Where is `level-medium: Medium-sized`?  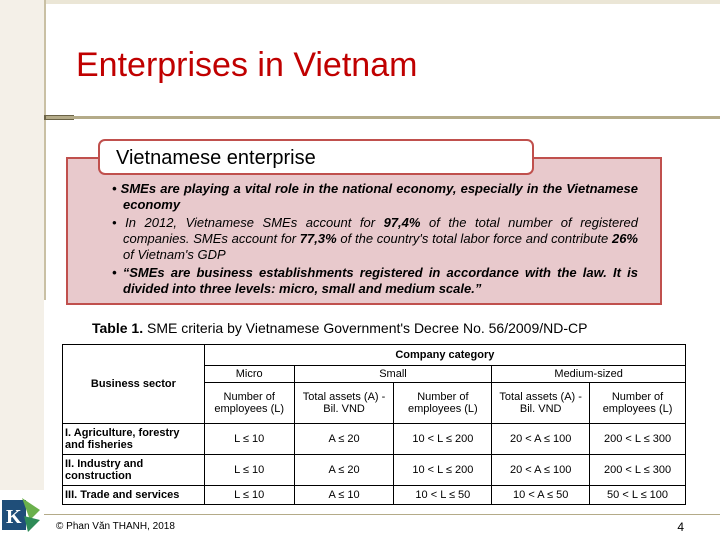
level-medium: Medium-sized is located at coordinates (588, 374).